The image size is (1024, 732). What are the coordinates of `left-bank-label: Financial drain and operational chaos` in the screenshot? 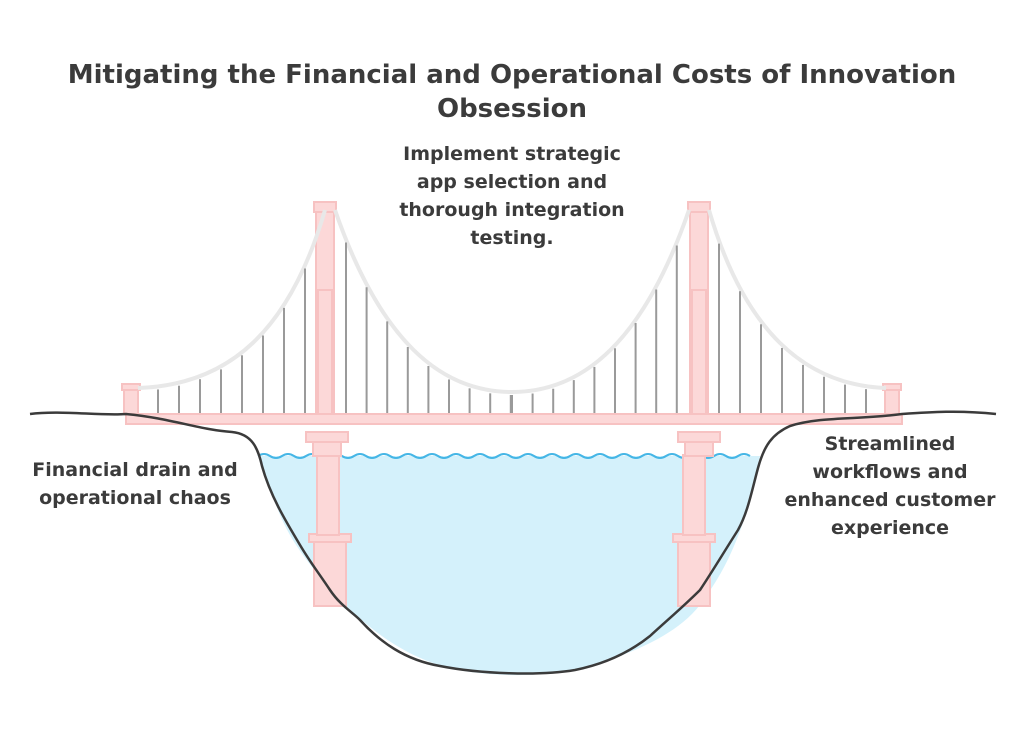 It's located at (135, 484).